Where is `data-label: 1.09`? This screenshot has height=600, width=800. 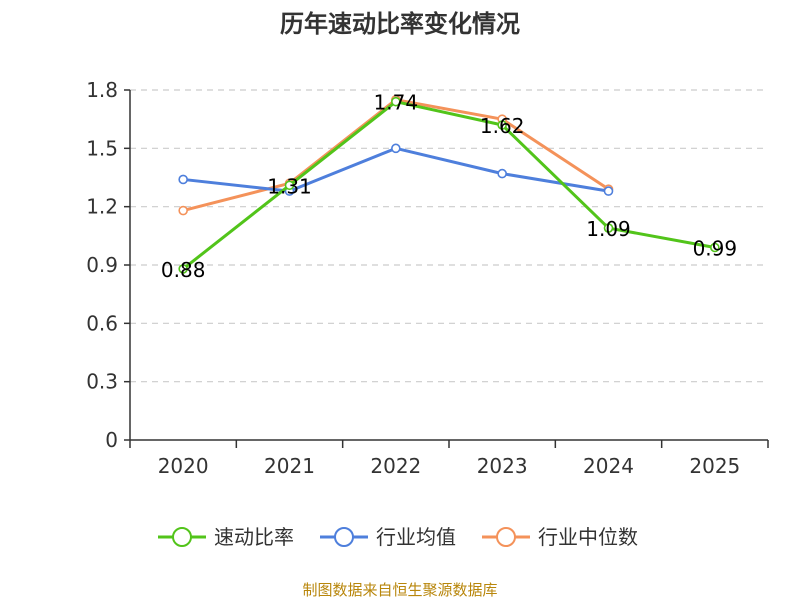
data-label: 1.09 is located at coordinates (608, 229).